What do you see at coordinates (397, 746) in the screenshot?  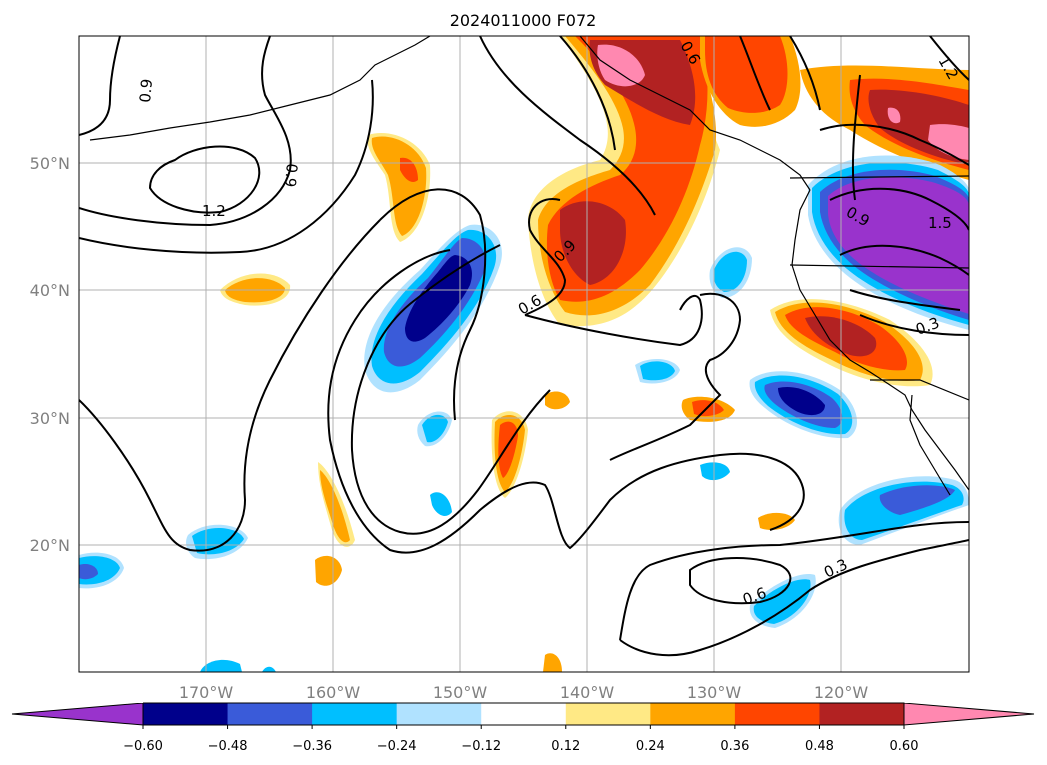 I see `colorbar-tick-label: −0.24` at bounding box center [397, 746].